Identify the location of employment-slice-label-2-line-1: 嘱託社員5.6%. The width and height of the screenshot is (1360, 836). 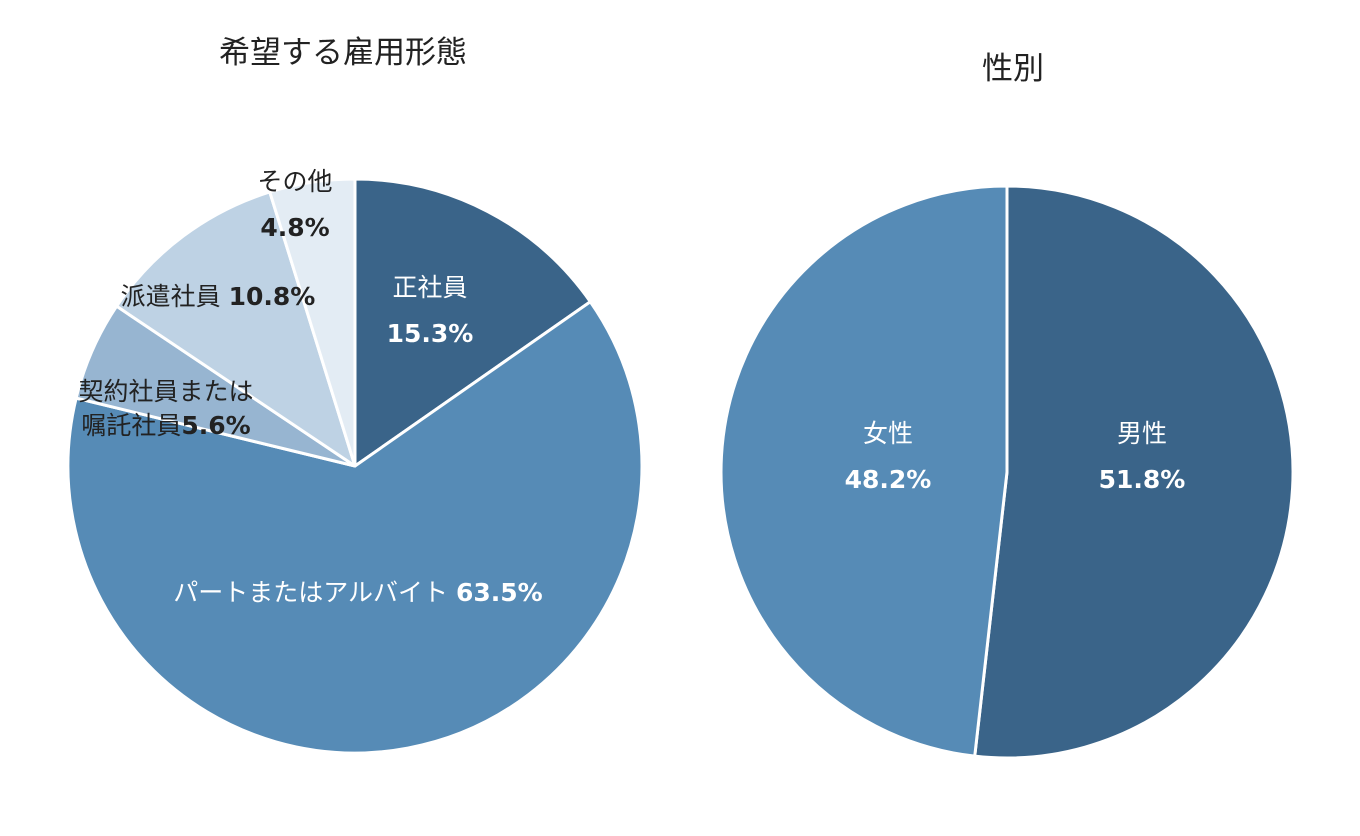
(165, 425).